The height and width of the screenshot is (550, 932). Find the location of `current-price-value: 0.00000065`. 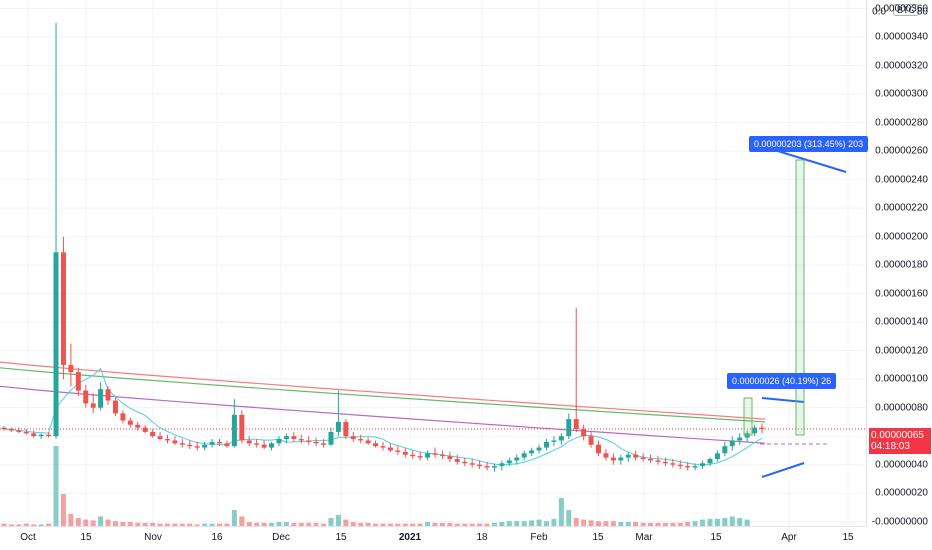

current-price-value: 0.00000065 is located at coordinates (897, 435).